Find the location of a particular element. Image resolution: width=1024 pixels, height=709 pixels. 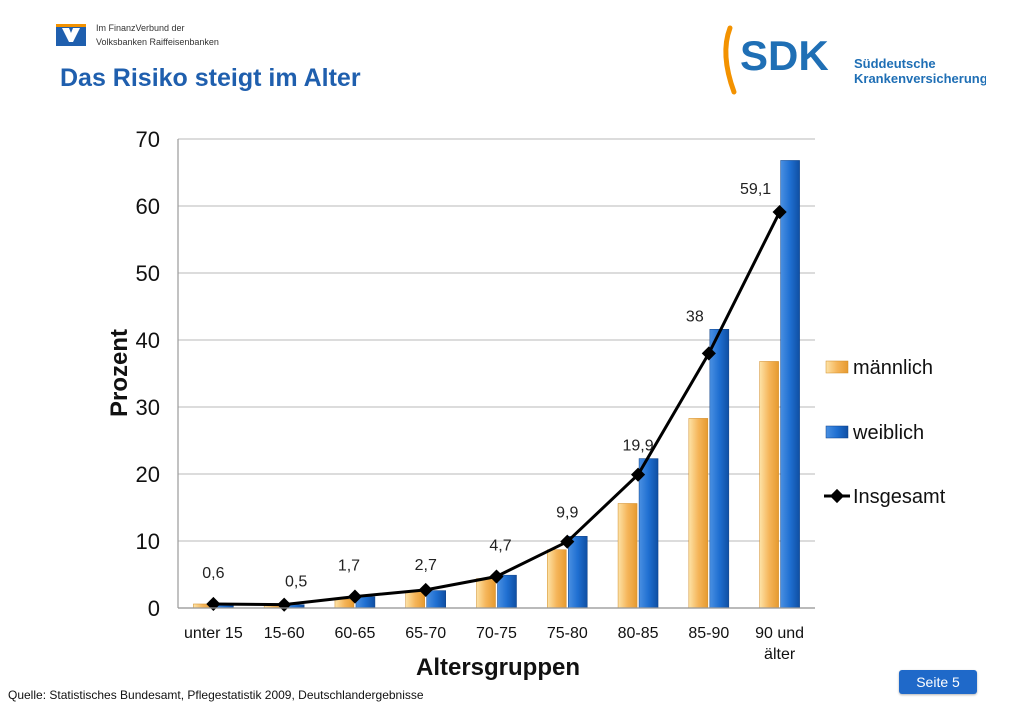

legend-swatch-maennlich is located at coordinates (837, 367).